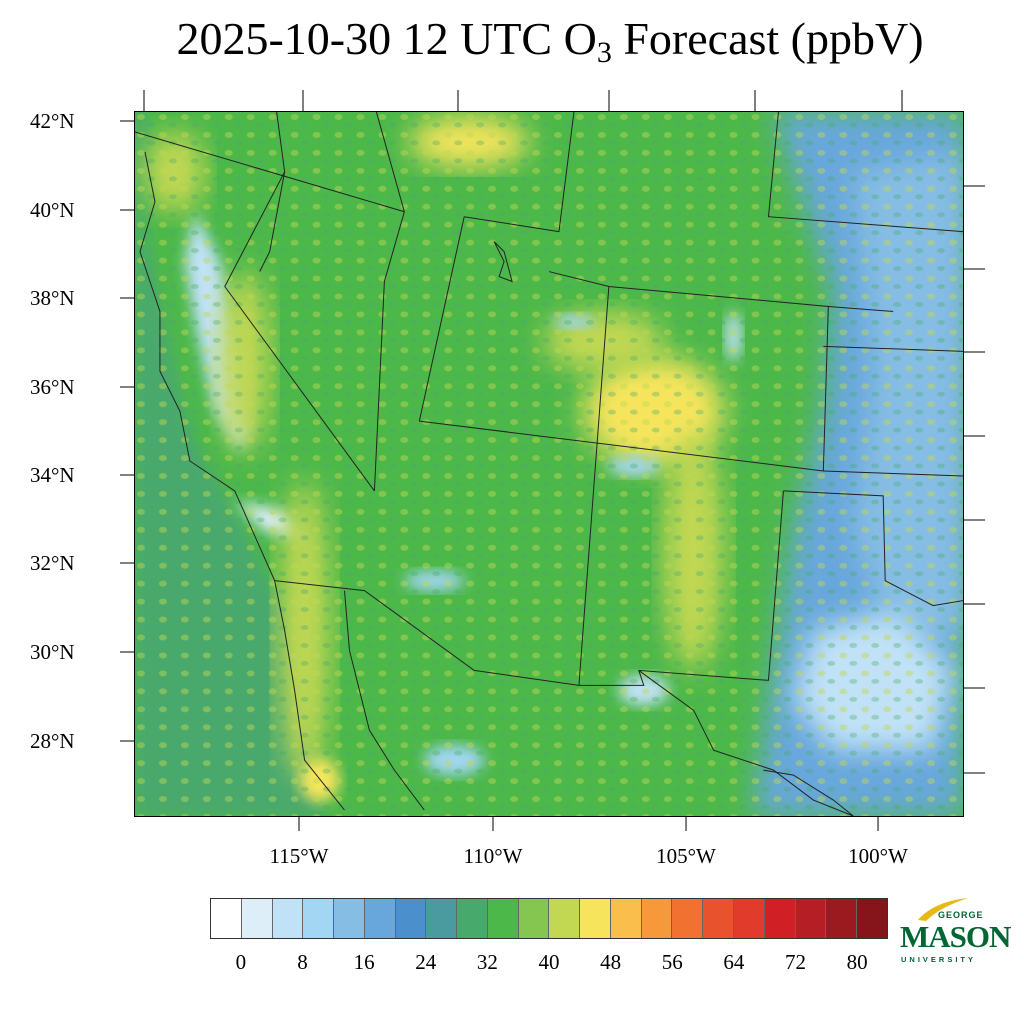  What do you see at coordinates (389, 351) in the screenshot?
I see `nevada-utah-border` at bounding box center [389, 351].